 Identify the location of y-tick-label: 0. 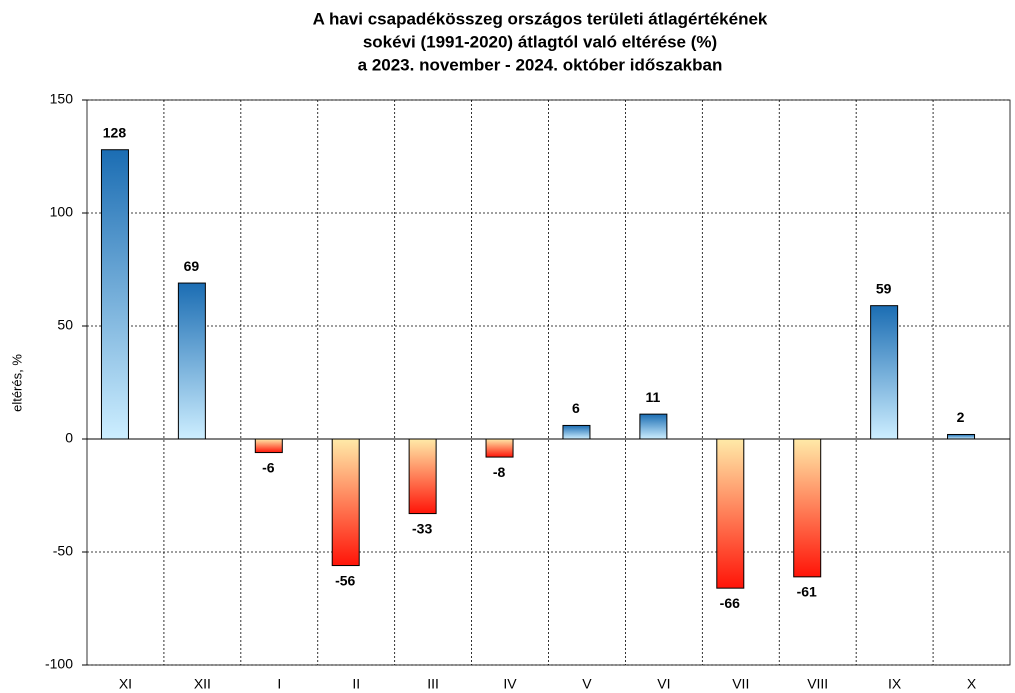
(69, 438).